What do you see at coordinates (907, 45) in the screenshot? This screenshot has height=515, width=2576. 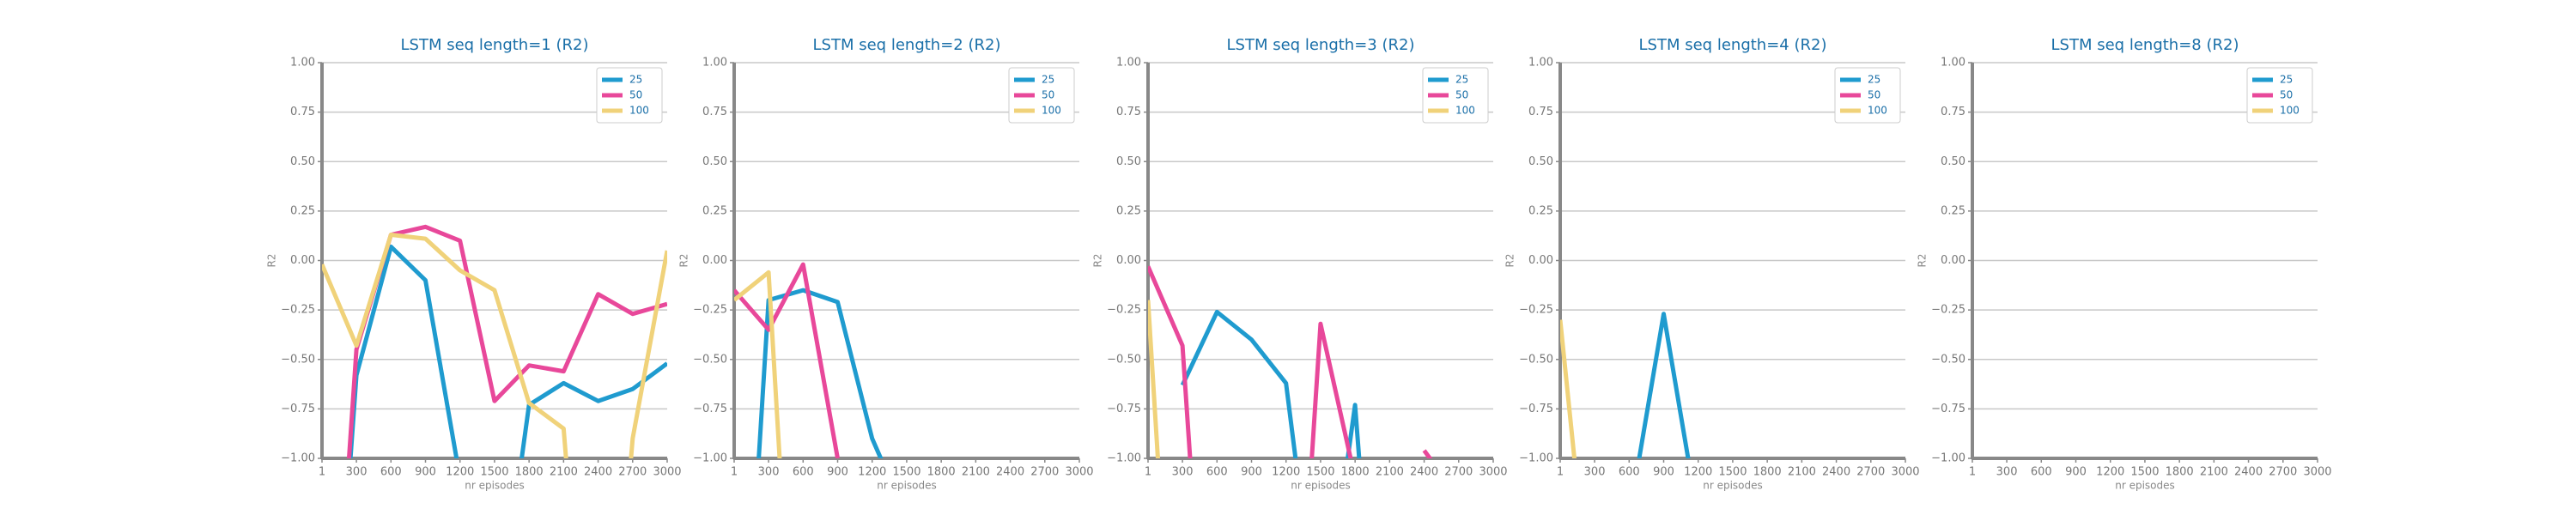 I see `chart-title: LSTM seq length=2 (R2)` at bounding box center [907, 45].